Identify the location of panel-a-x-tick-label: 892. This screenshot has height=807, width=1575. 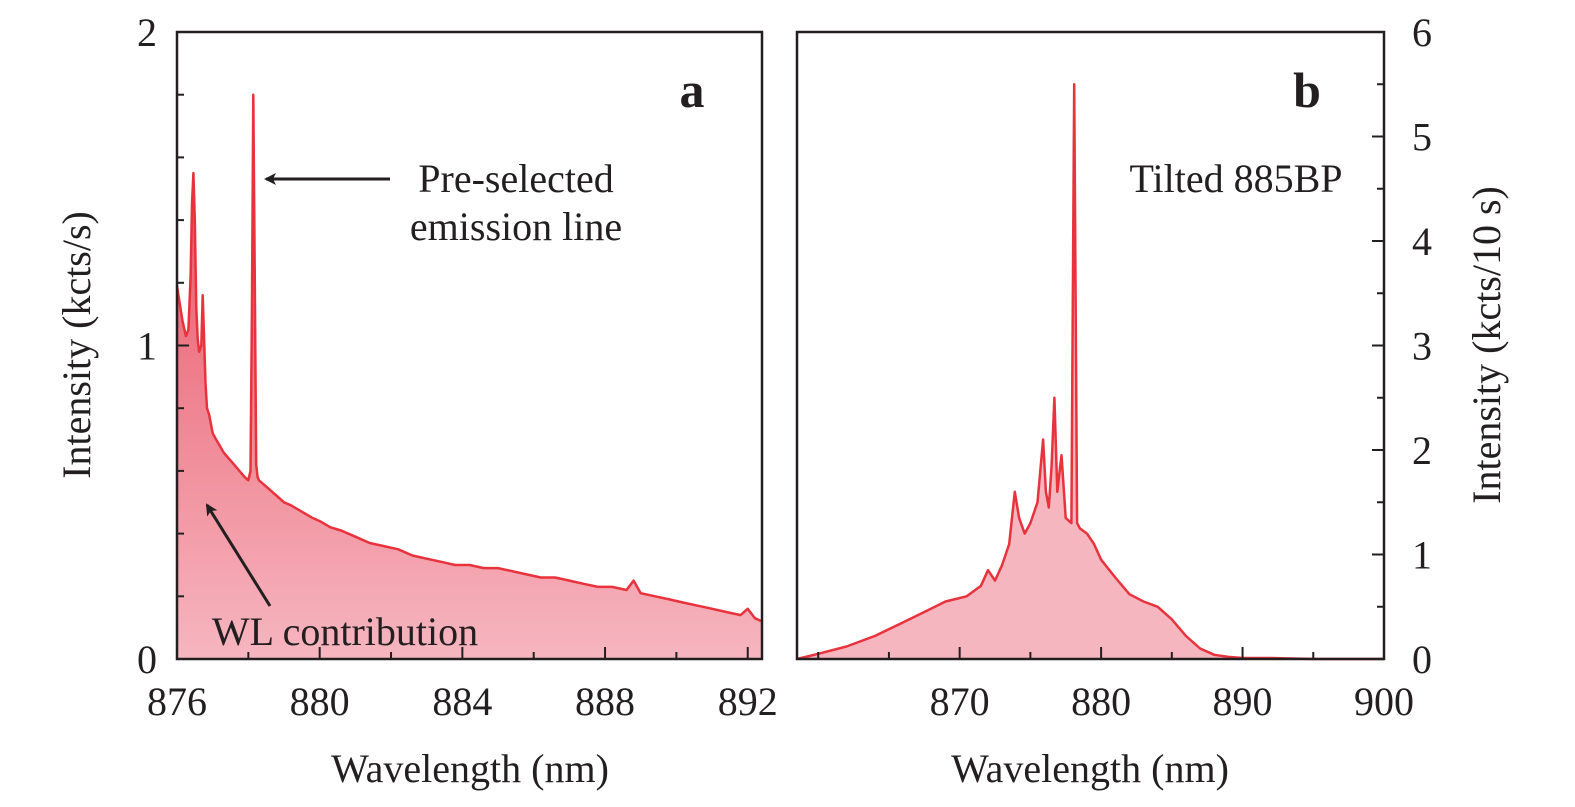
(748, 701).